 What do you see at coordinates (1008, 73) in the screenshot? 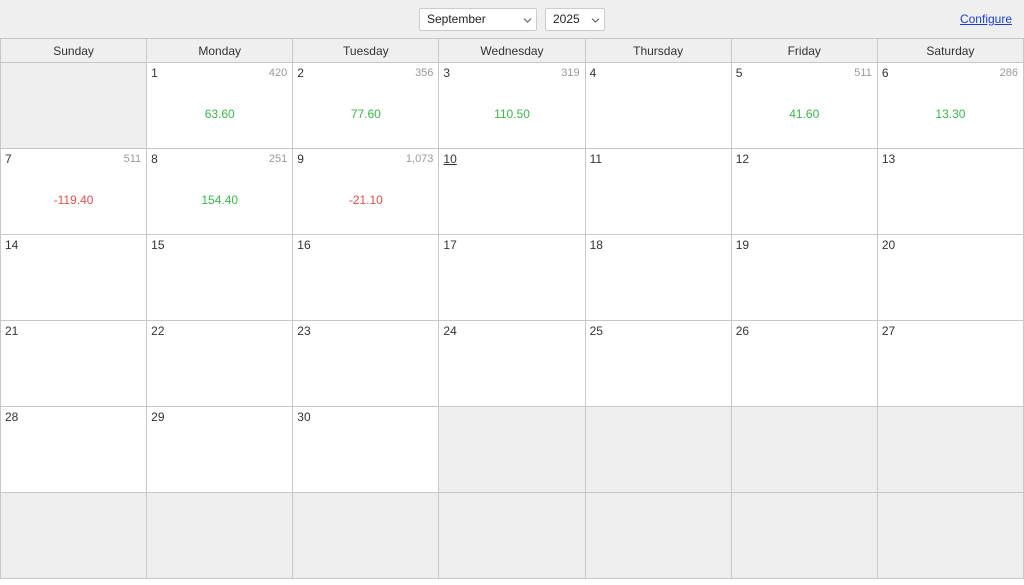
I see `day-count: 286` at bounding box center [1008, 73].